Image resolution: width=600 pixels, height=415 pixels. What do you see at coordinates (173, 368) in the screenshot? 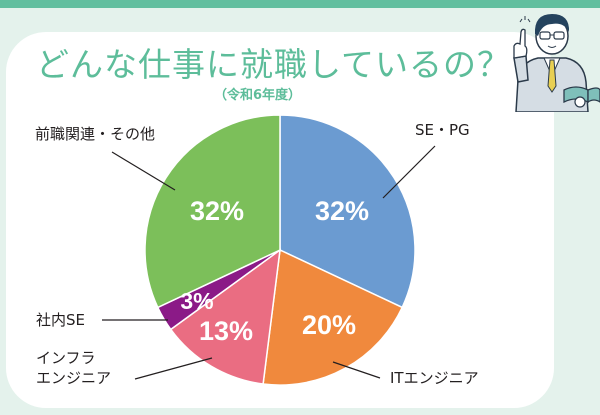
I see `leader-line-infra` at bounding box center [173, 368].